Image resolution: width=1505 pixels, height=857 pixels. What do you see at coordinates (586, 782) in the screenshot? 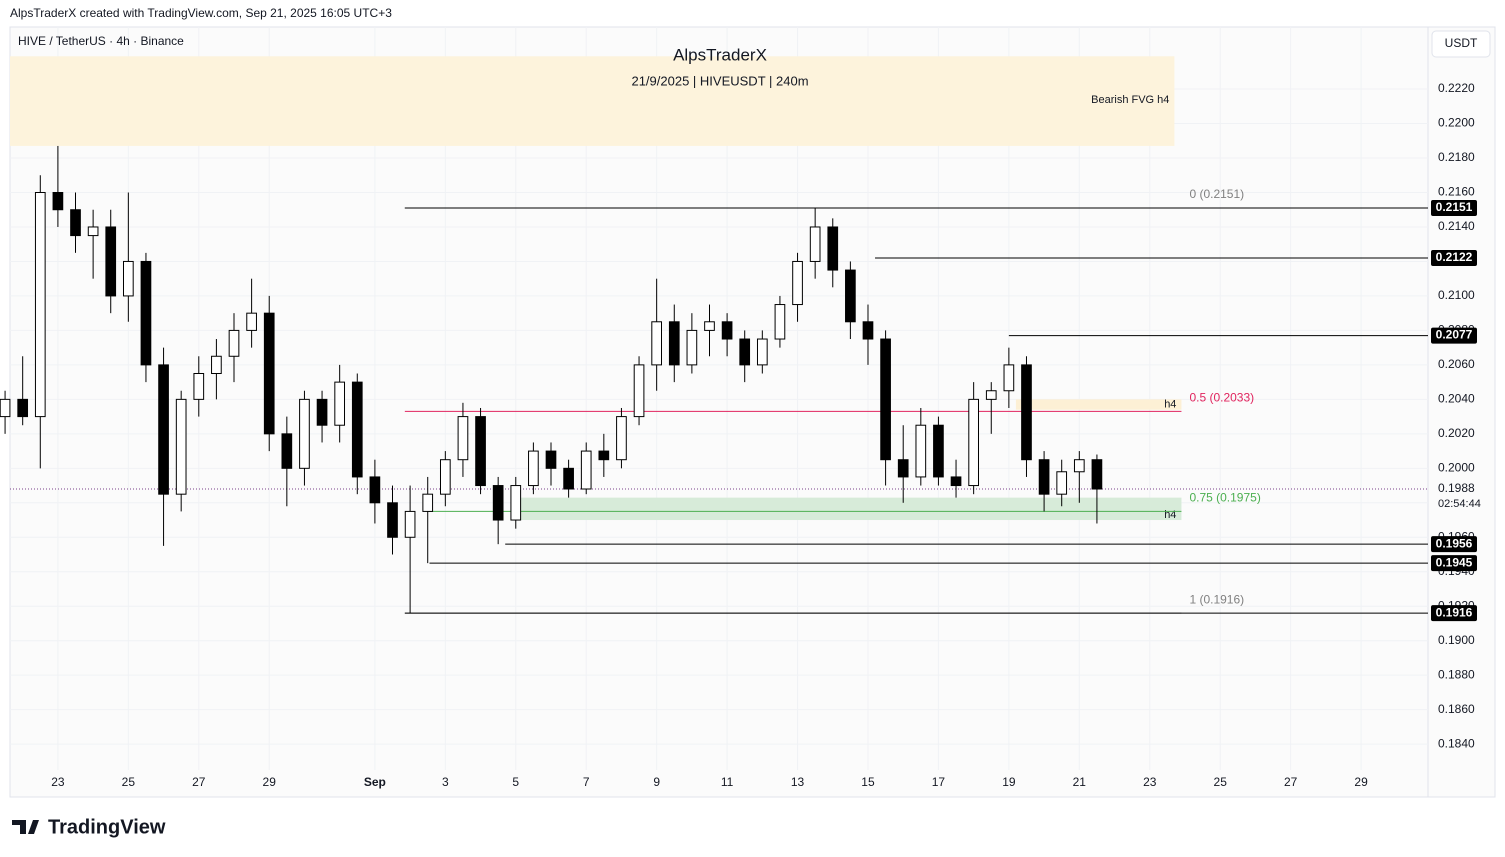
I see `x-tick-label: 7` at bounding box center [586, 782].